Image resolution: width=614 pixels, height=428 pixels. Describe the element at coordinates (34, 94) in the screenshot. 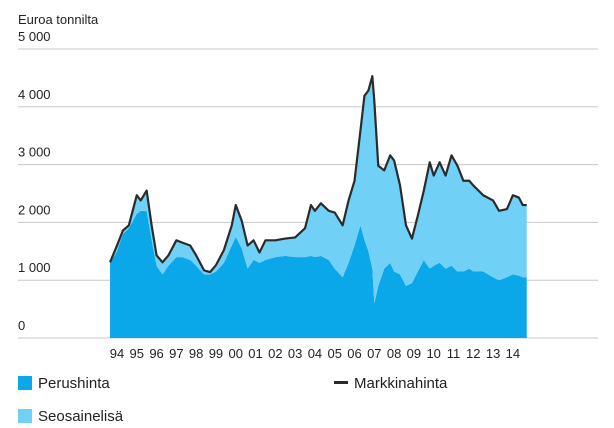

I see `y-tick-label: 4 000` at that location.